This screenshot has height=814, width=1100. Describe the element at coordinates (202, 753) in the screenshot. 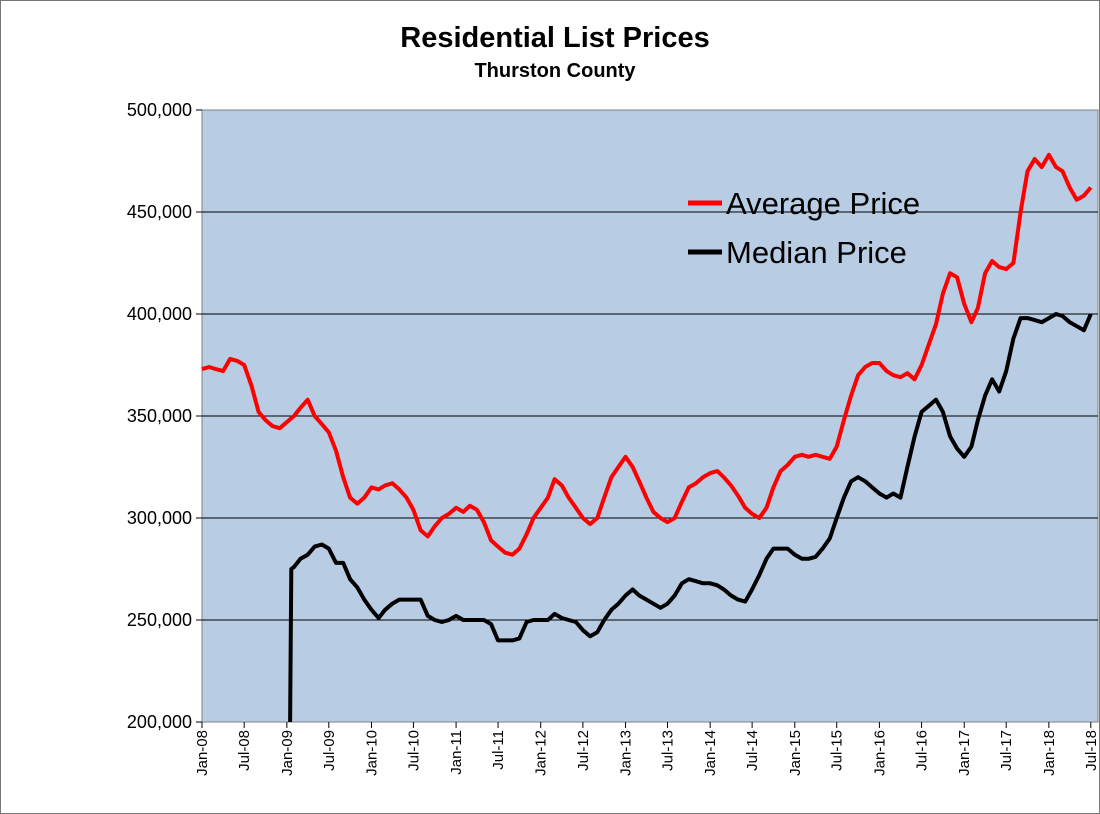

I see `x-tick-label: Jan-08` at that location.